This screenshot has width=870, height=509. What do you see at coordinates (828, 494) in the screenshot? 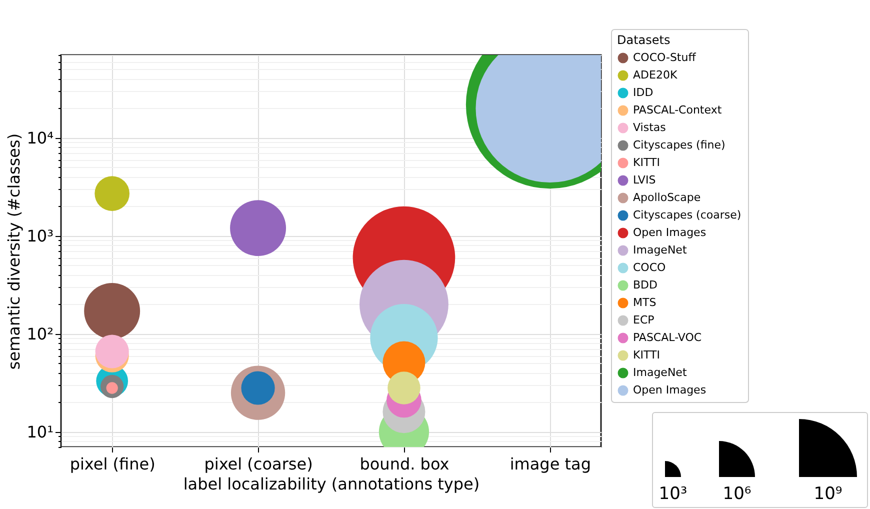
I see `text: 10⁹` at bounding box center [828, 494].